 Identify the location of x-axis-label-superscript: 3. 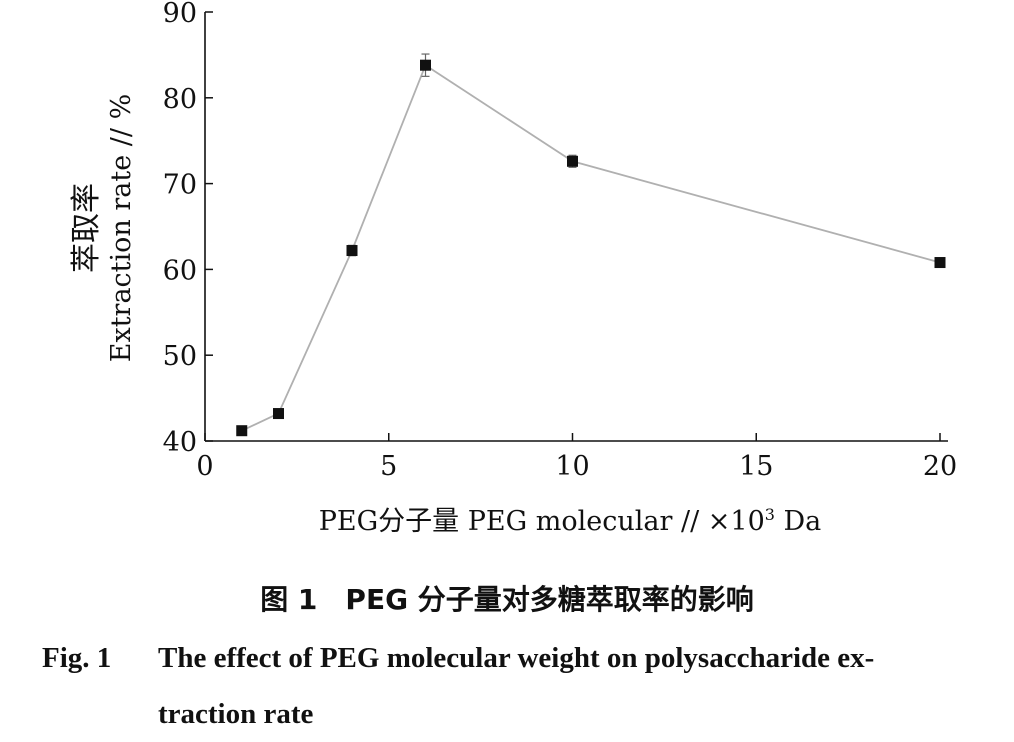
(770, 514).